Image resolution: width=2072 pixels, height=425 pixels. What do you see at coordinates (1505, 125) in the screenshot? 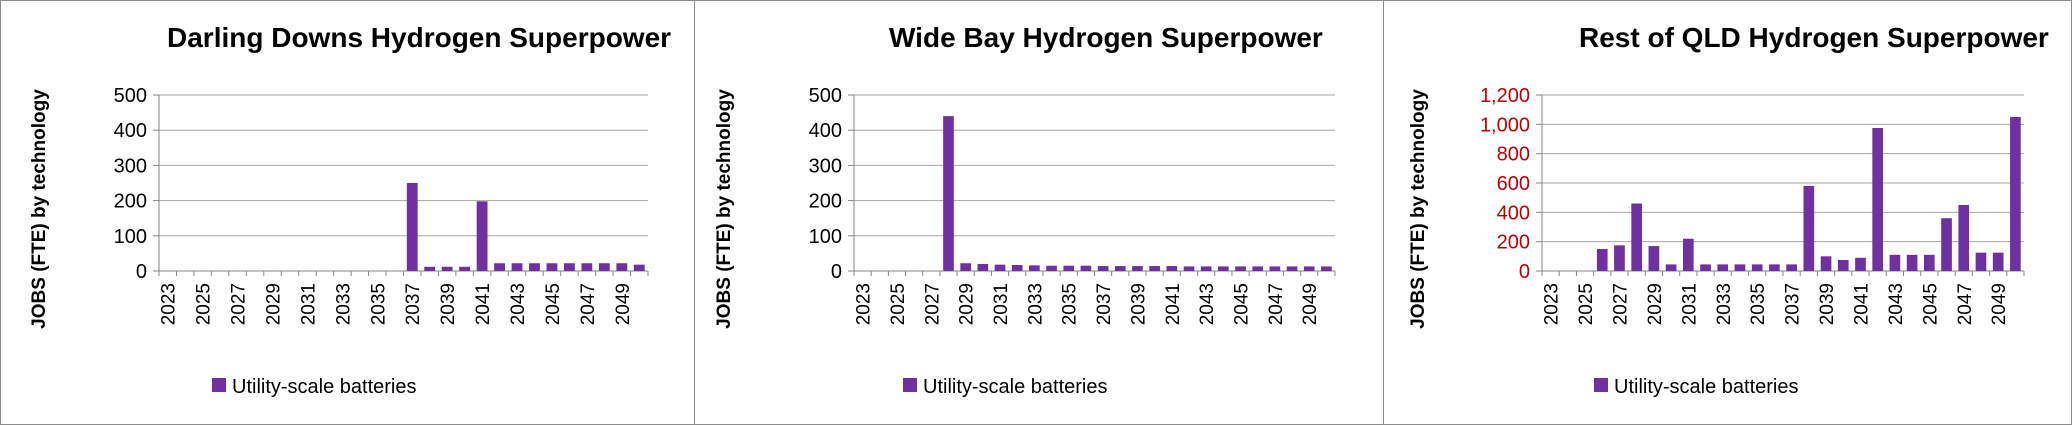
I see `y-tick-label: 1,000` at bounding box center [1505, 125].